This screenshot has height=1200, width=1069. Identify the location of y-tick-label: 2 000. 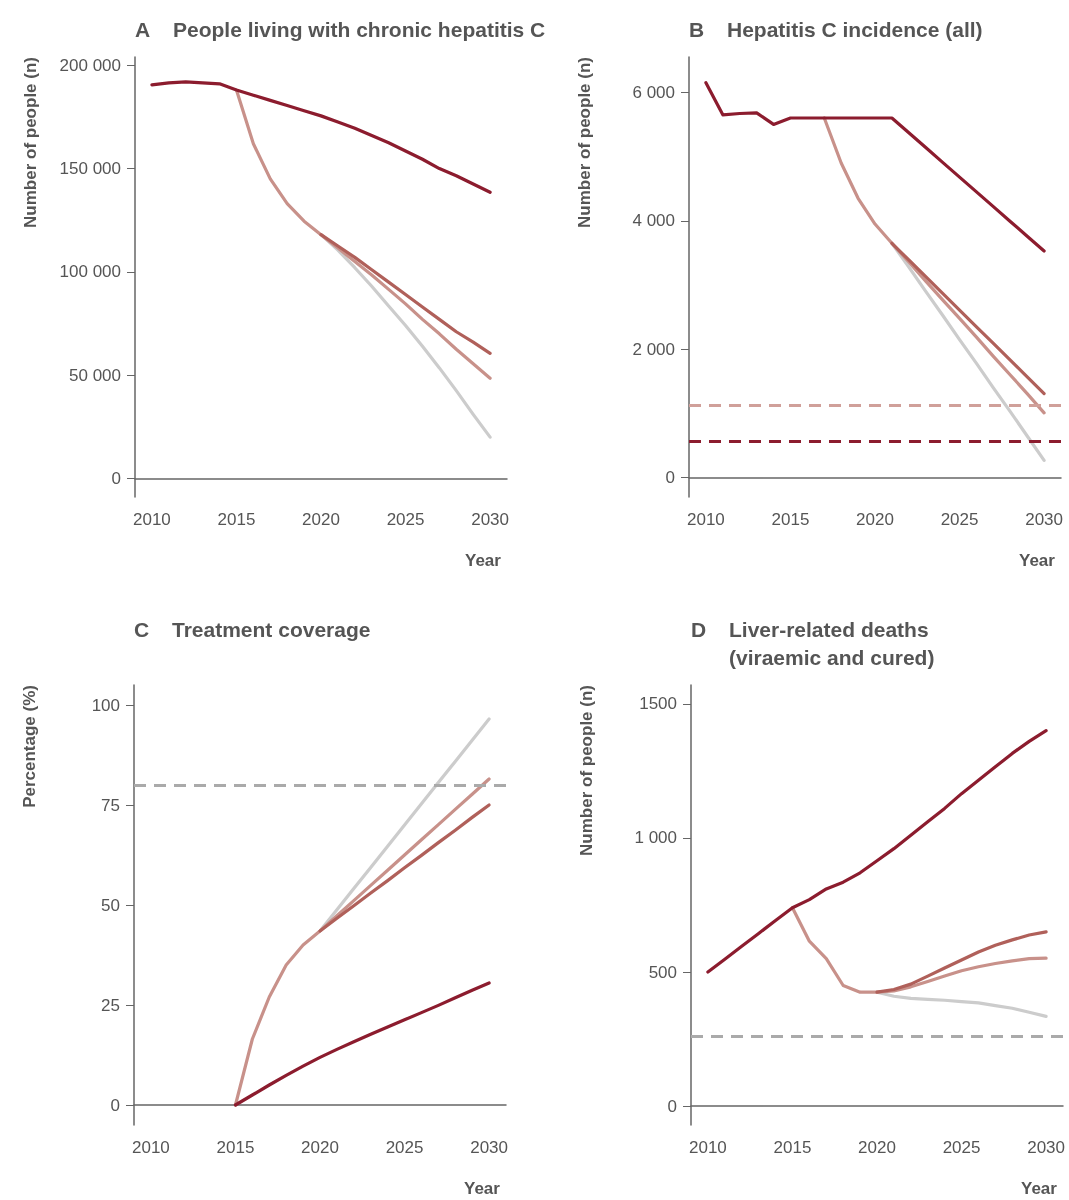
(653, 349).